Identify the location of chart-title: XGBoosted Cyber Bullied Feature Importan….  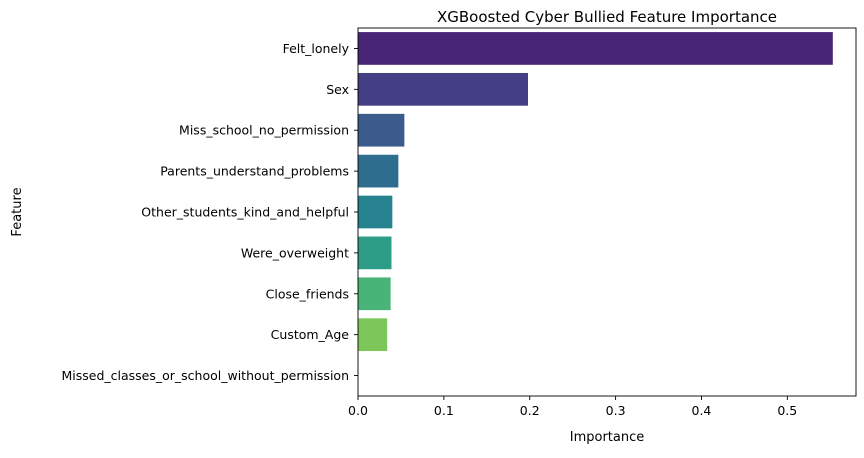
(607, 17).